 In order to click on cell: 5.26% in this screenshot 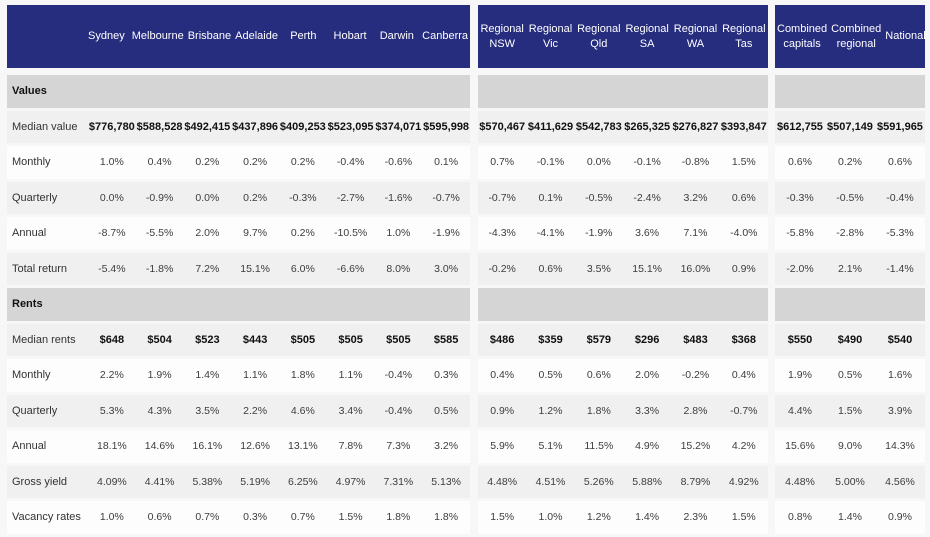, I will do `click(598, 481)`.